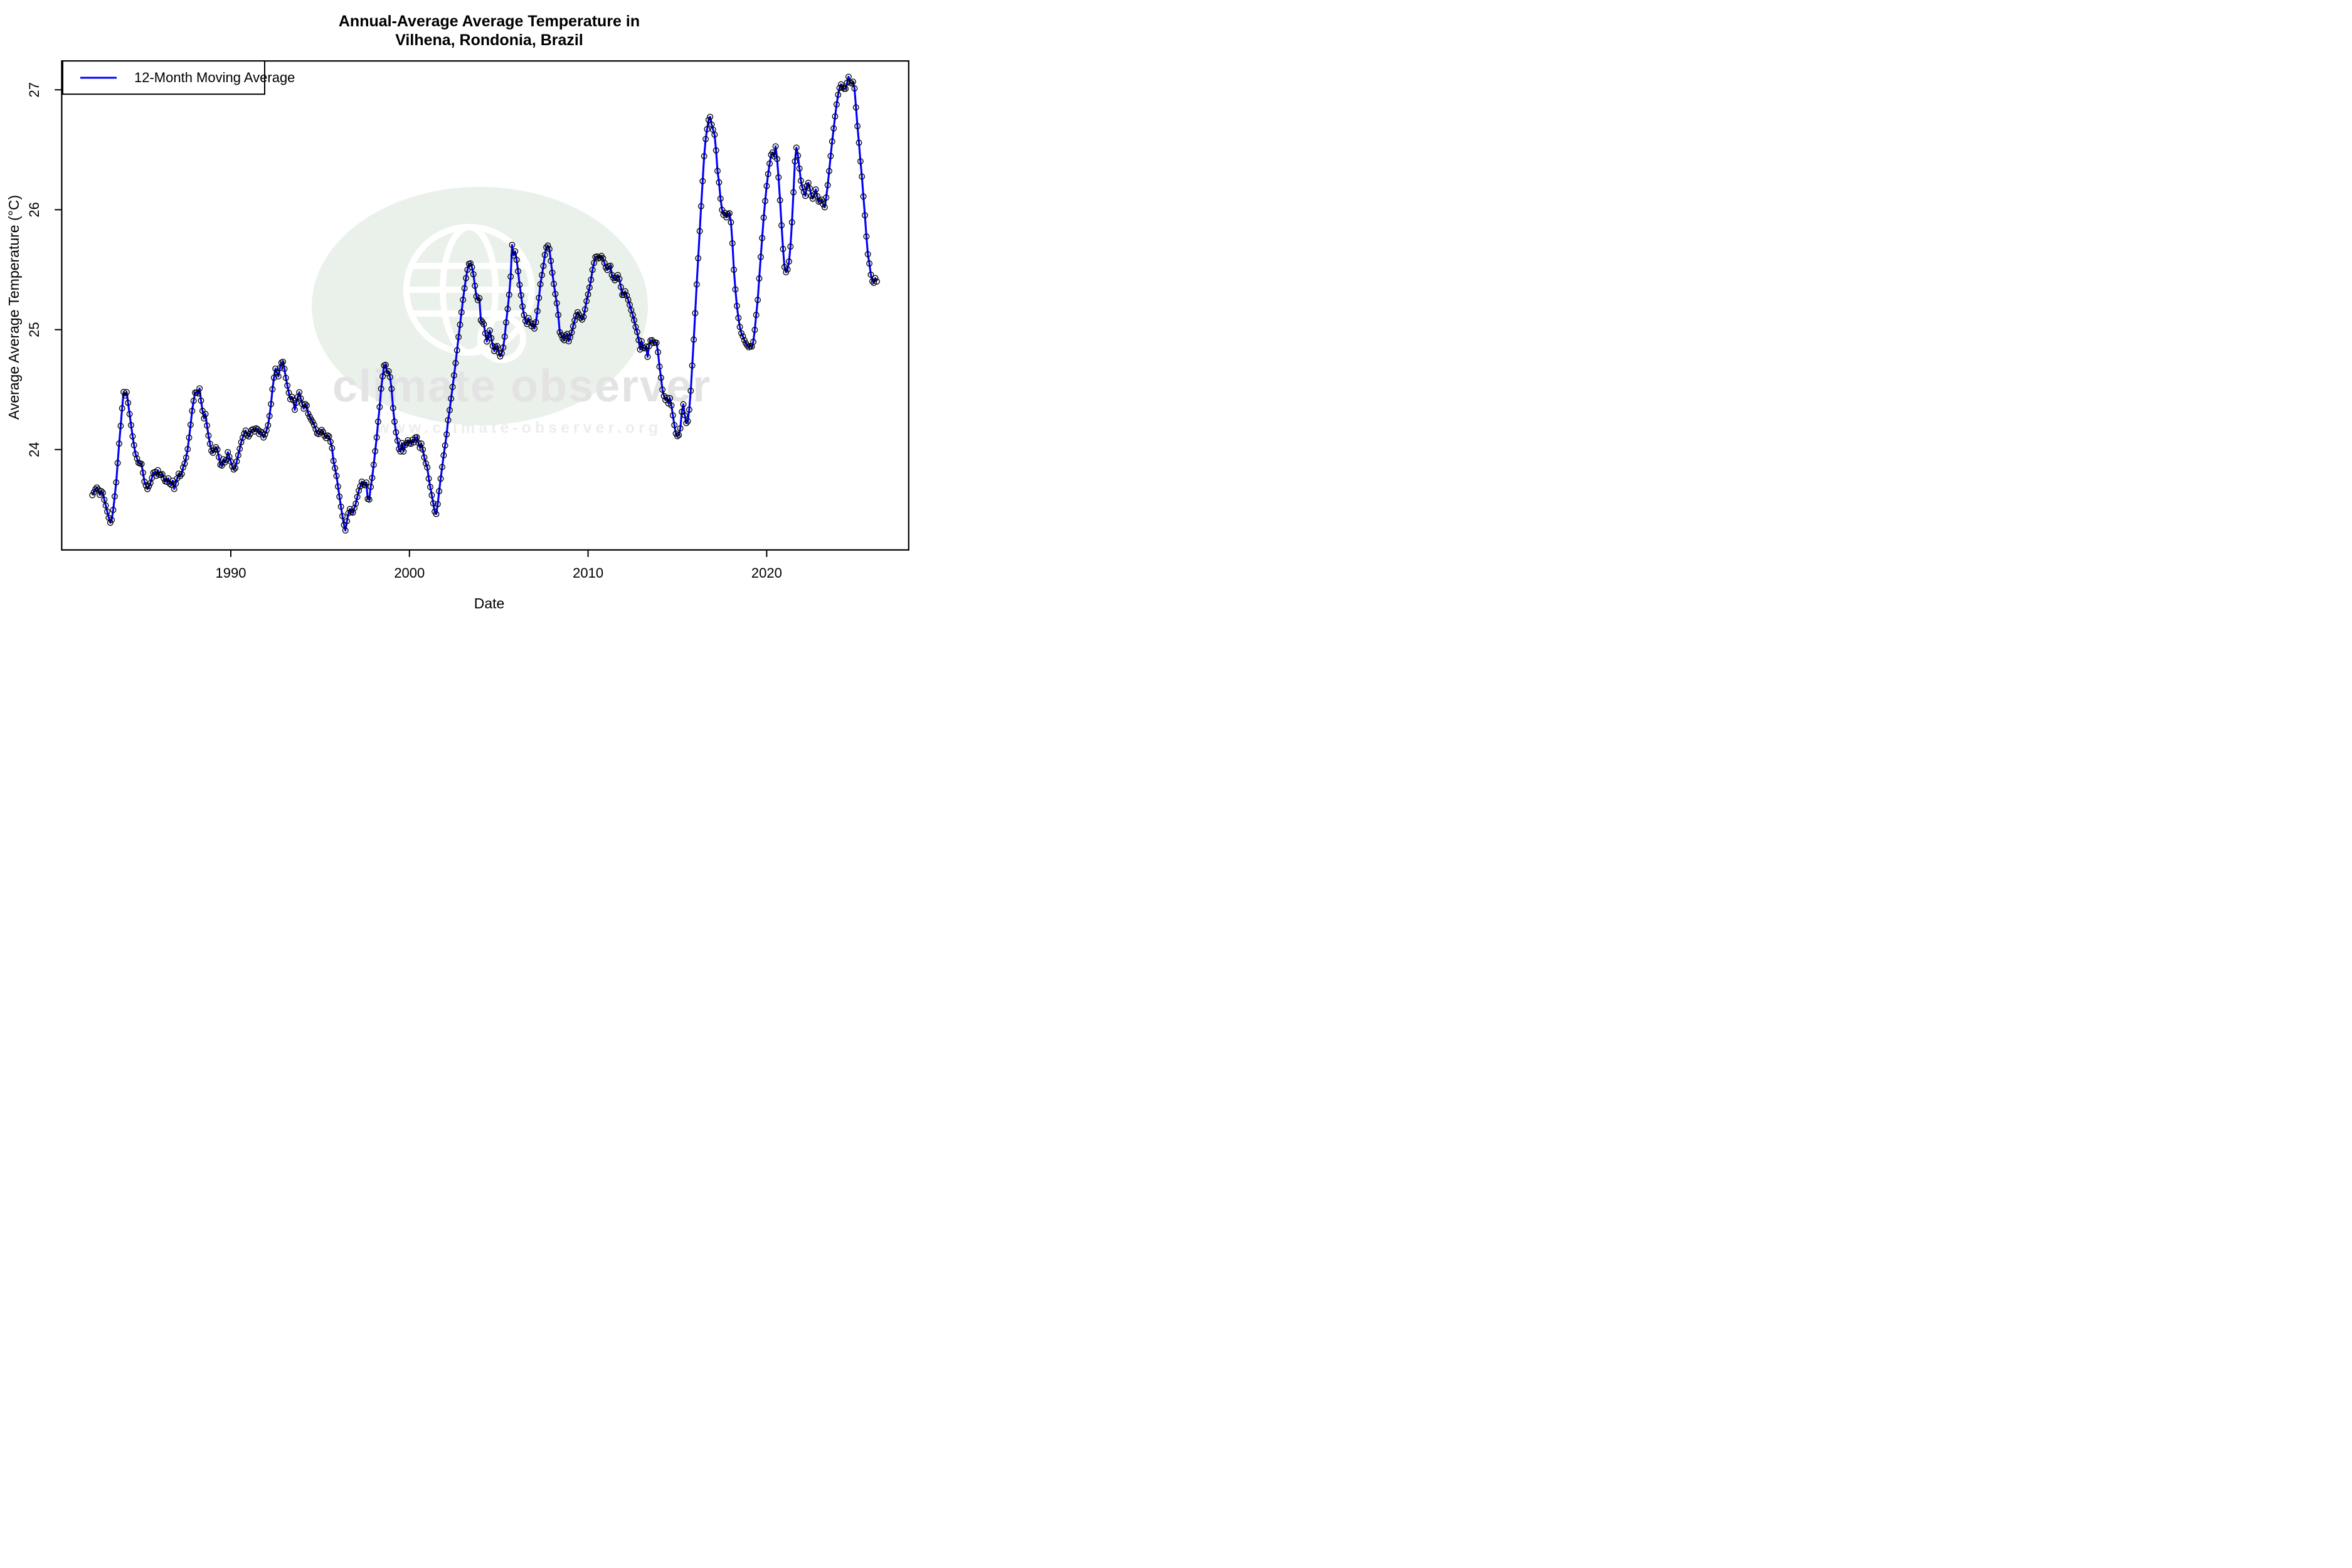 The height and width of the screenshot is (1568, 2352). What do you see at coordinates (519, 428) in the screenshot?
I see `watermark-url: www.climate-observer.org` at bounding box center [519, 428].